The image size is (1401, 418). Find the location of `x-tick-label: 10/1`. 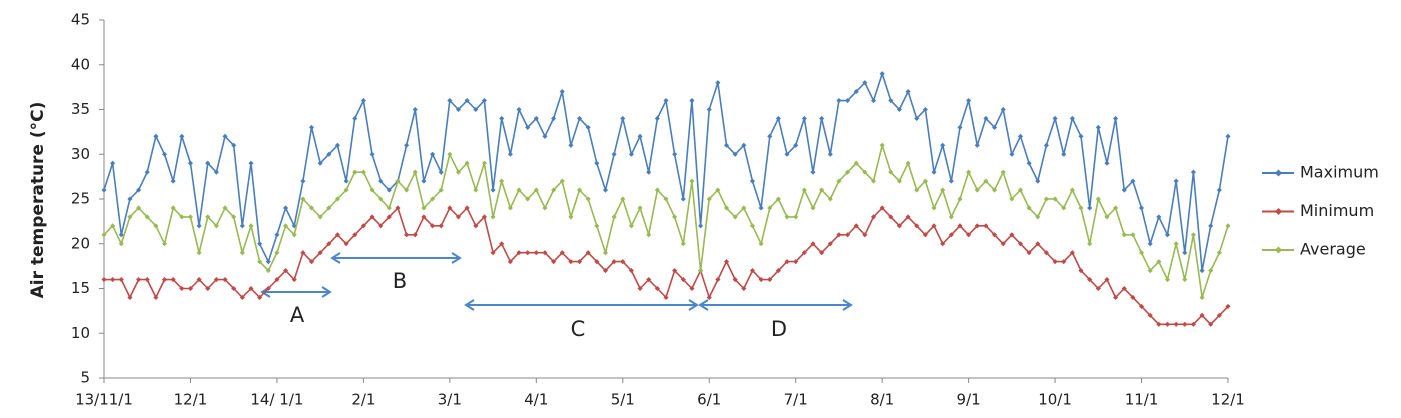

x-tick-label: 10/1 is located at coordinates (1055, 400).